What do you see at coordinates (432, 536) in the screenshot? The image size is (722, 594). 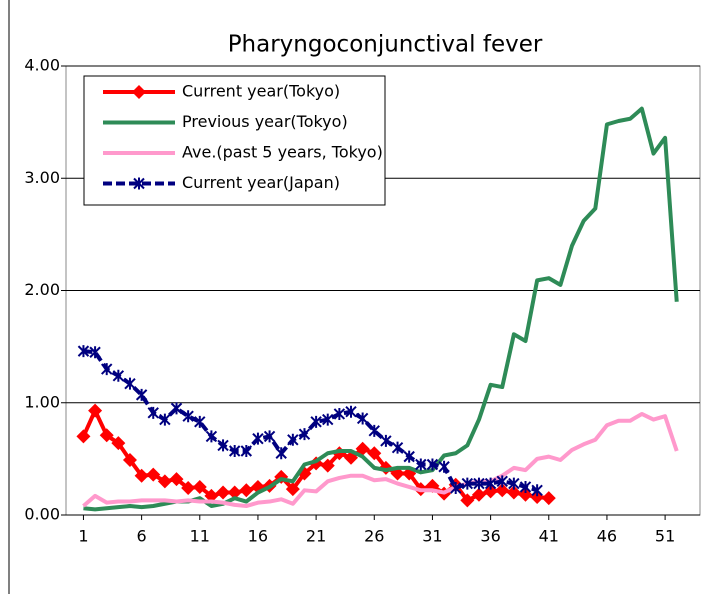 I see `x-tick-label: 31` at bounding box center [432, 536].